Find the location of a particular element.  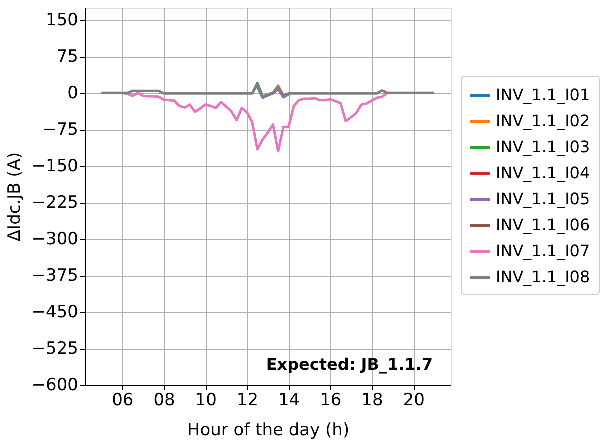

legend-label: INV_1.1_I03 is located at coordinates (543, 147).